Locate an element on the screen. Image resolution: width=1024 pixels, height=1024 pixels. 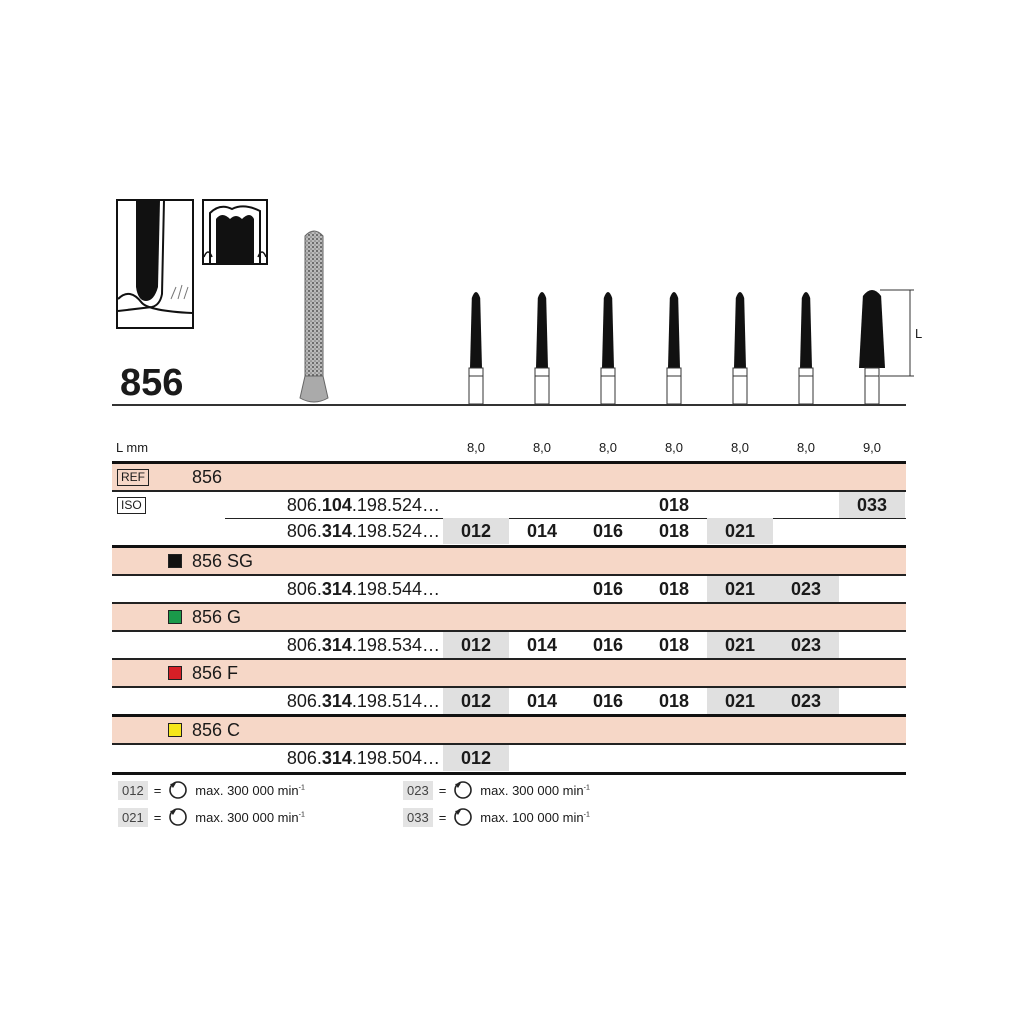
tooth-crown-illustration is located at coordinates (235, 232).